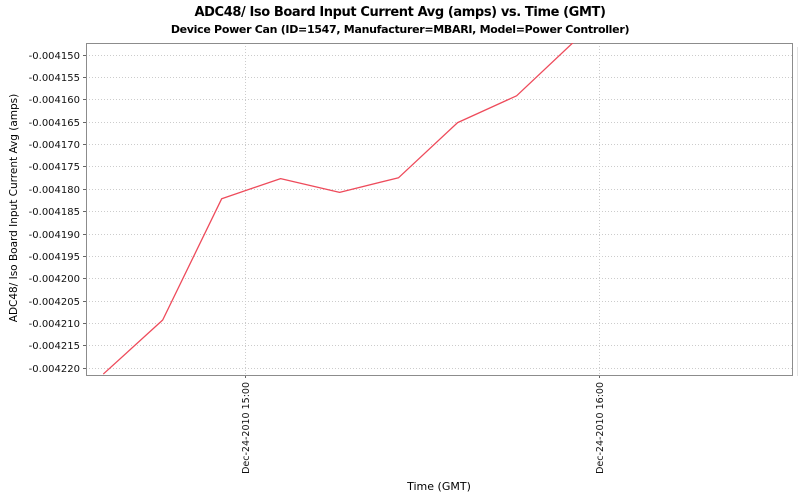 The width and height of the screenshot is (800, 500). Describe the element at coordinates (54, 257) in the screenshot. I see `y-tick-label: -0.004195` at that location.